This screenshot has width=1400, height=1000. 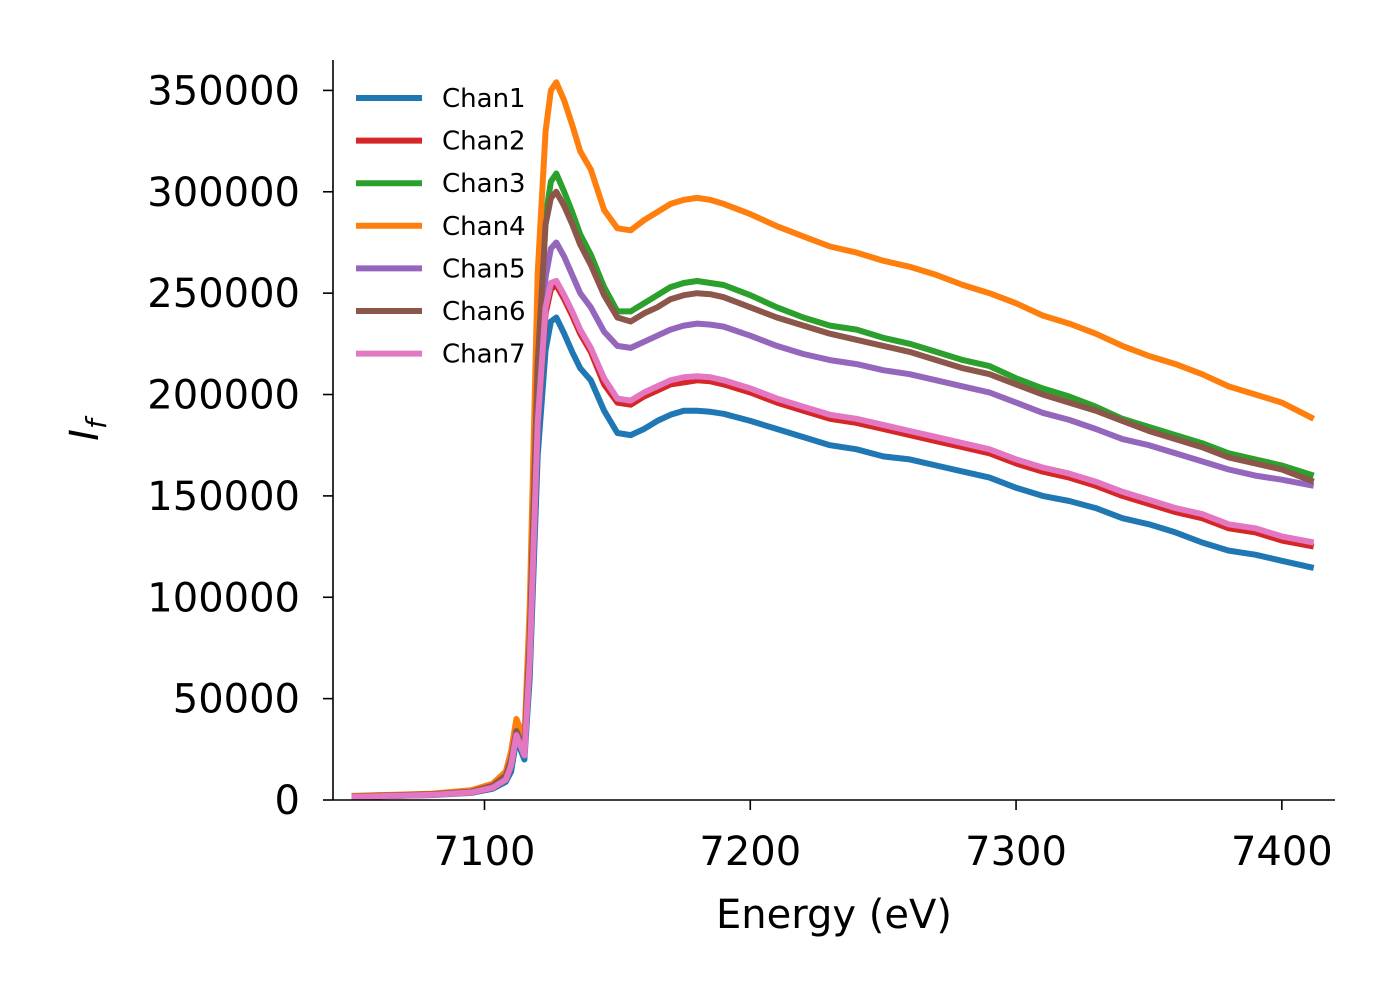 I want to click on legend-label-chan7: Chan7, so click(x=484, y=355).